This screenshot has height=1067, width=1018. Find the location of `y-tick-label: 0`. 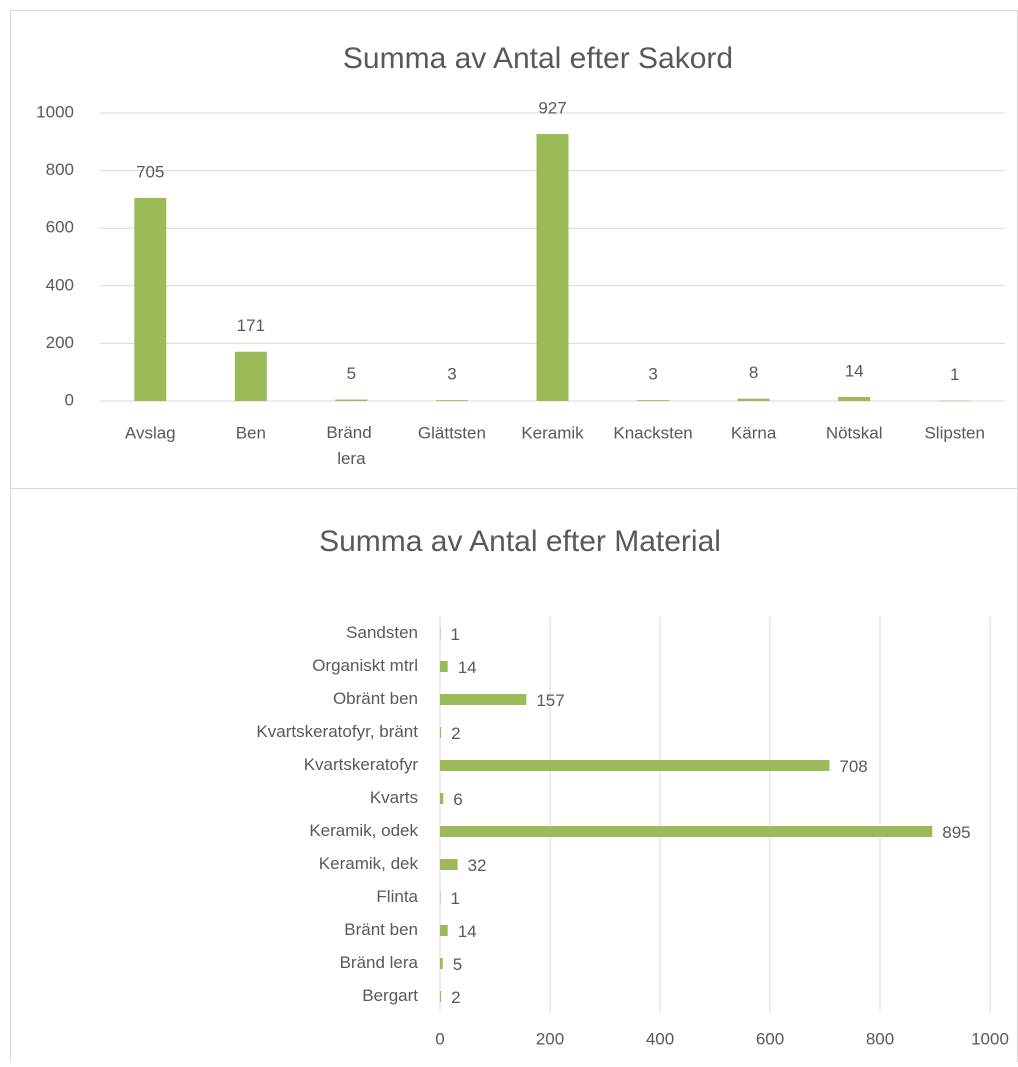

y-tick-label: 0 is located at coordinates (69, 399).